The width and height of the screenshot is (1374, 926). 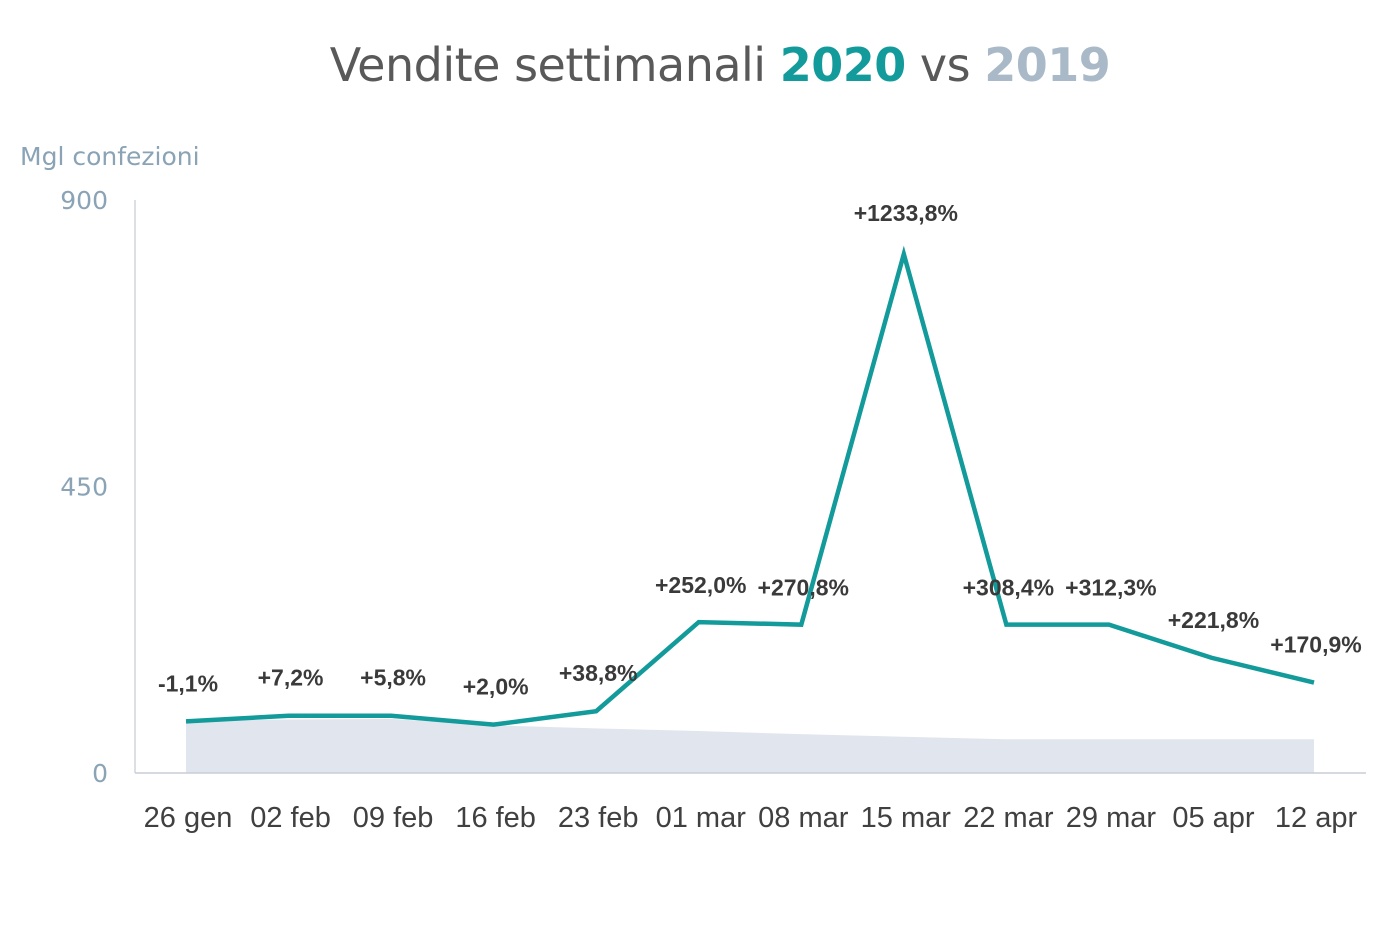 What do you see at coordinates (1008, 588) in the screenshot?
I see `data-label: +308,4%` at bounding box center [1008, 588].